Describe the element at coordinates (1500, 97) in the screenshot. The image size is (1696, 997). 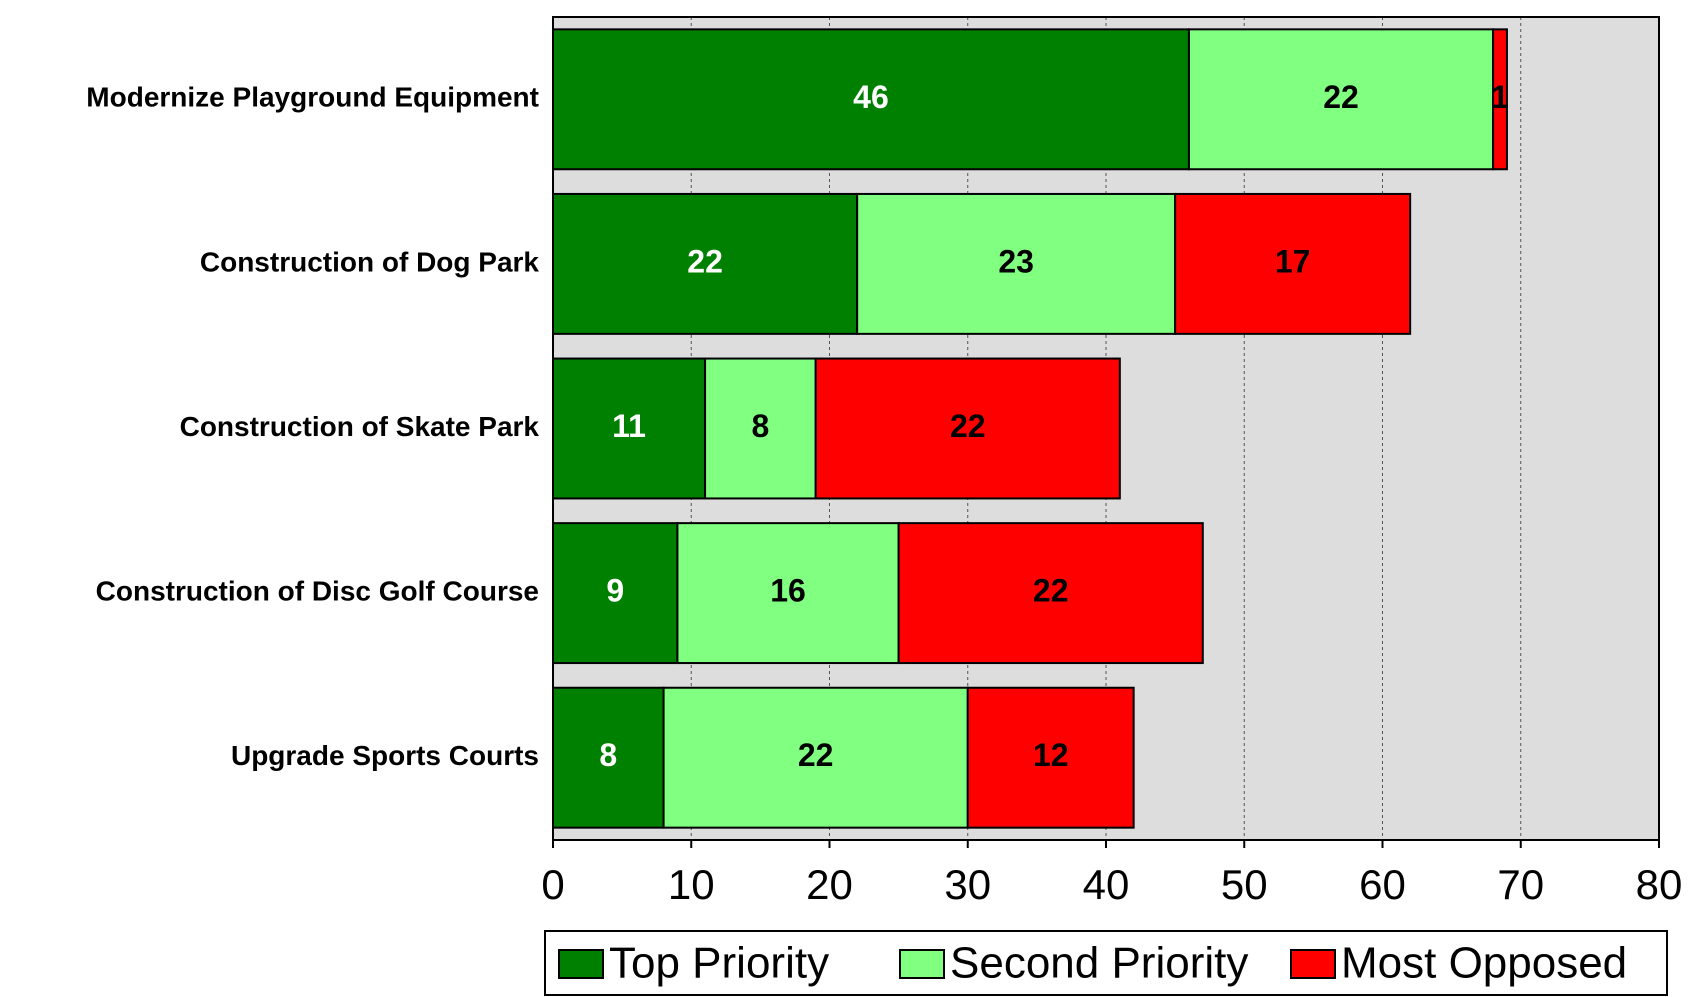
I see `data-label: 1` at that location.